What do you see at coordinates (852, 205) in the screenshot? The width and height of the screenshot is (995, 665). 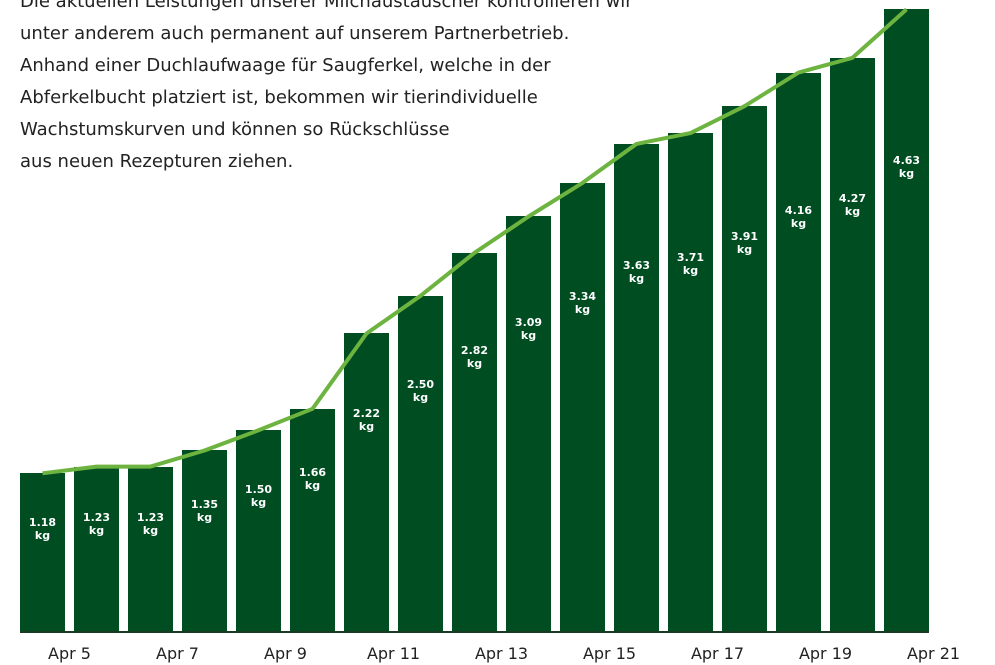 I see `value-label: 4.27 kg` at bounding box center [852, 205].